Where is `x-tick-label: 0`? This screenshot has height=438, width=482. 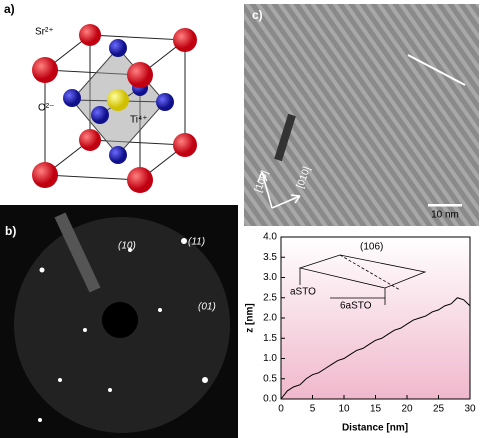 x-tick-label: 0 is located at coordinates (281, 409).